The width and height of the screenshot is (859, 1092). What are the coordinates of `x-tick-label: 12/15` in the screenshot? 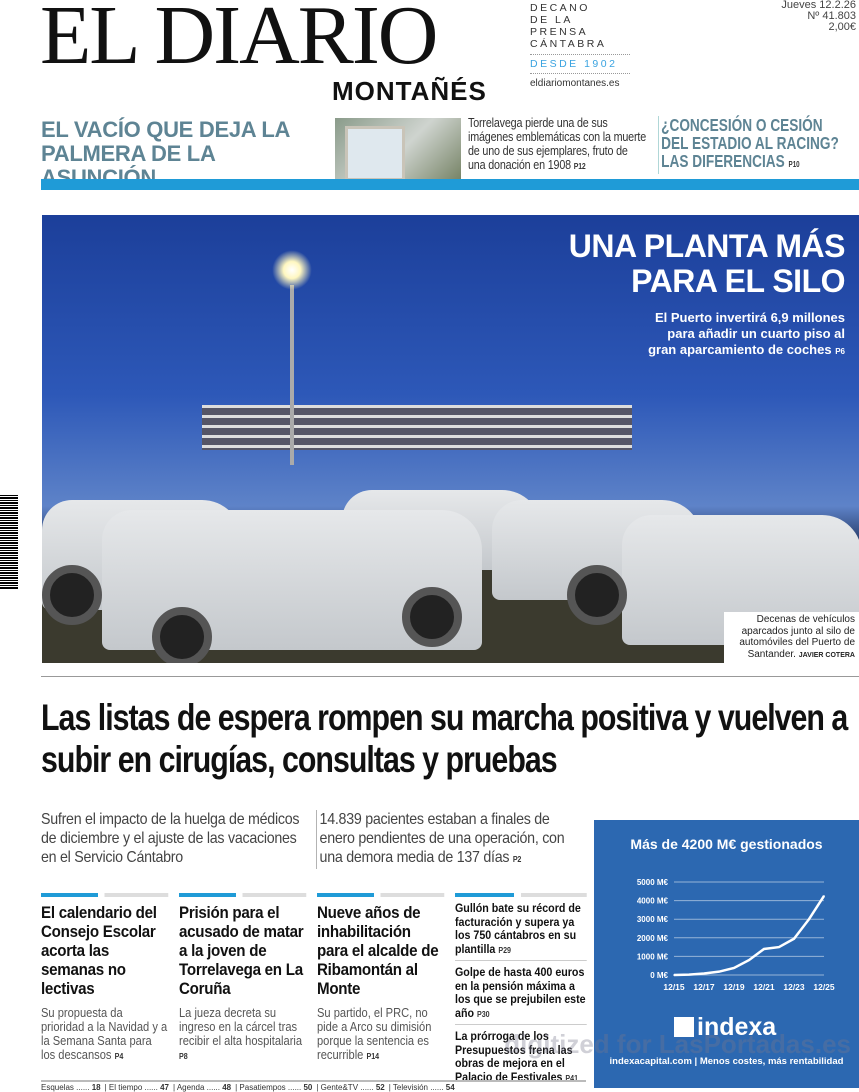 It's located at (674, 987).